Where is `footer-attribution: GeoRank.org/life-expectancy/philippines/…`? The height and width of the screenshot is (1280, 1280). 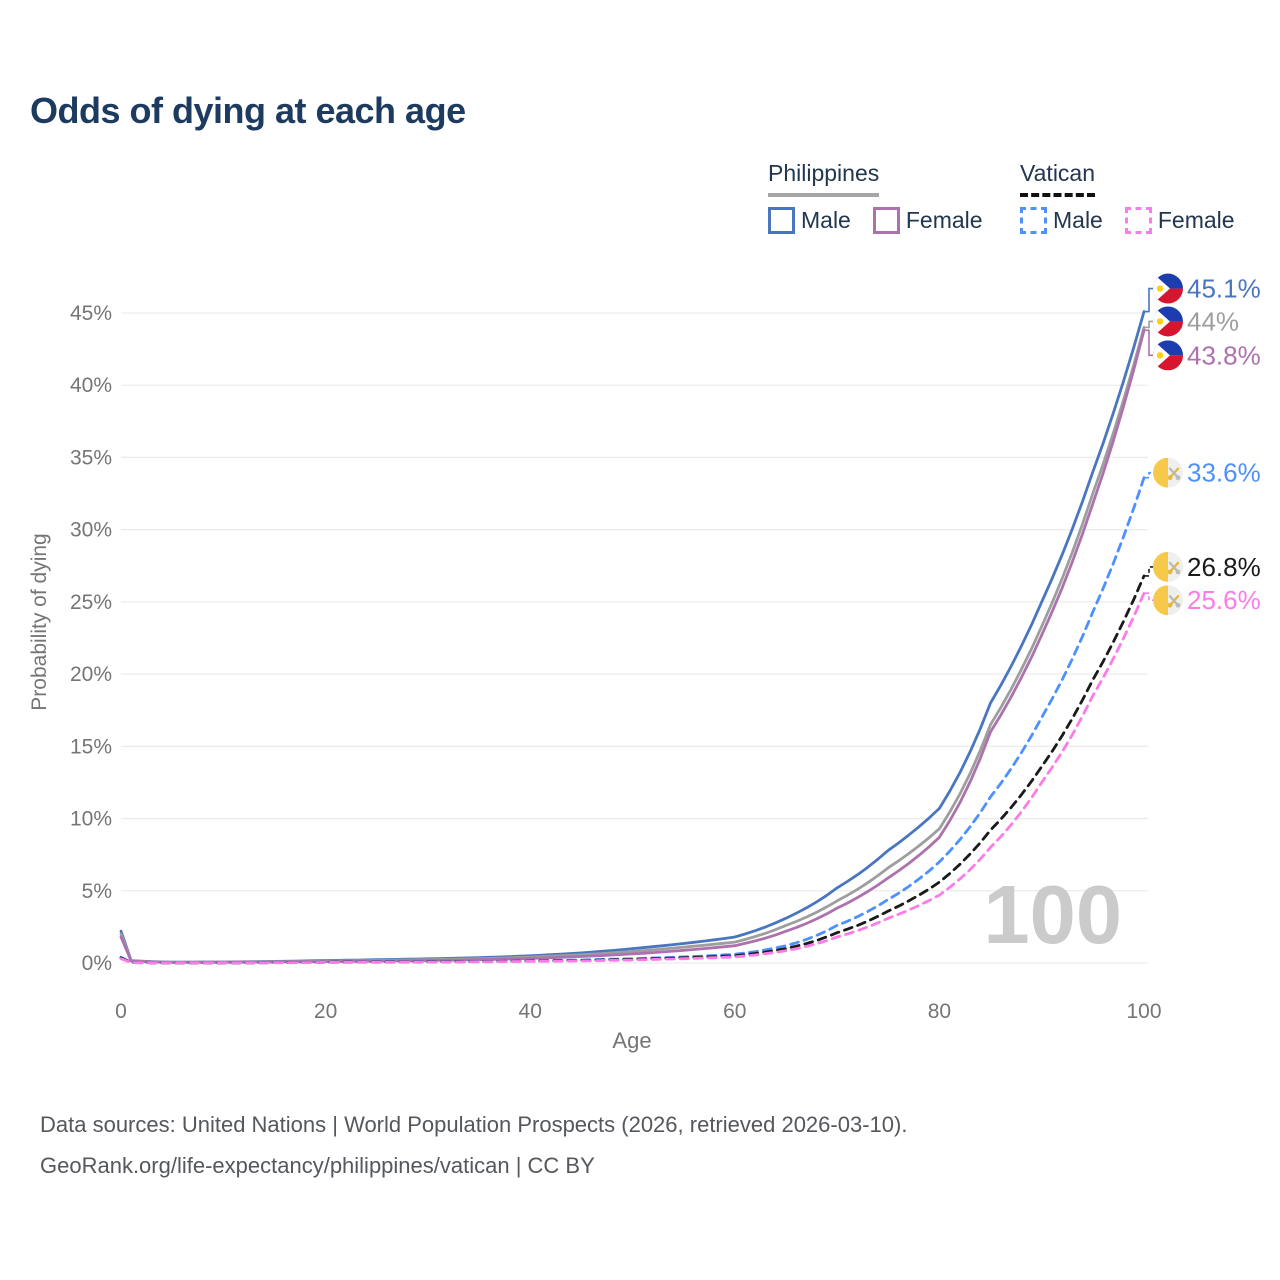 footer-attribution: GeoRank.org/life-expectancy/philippines/… is located at coordinates (317, 1165).